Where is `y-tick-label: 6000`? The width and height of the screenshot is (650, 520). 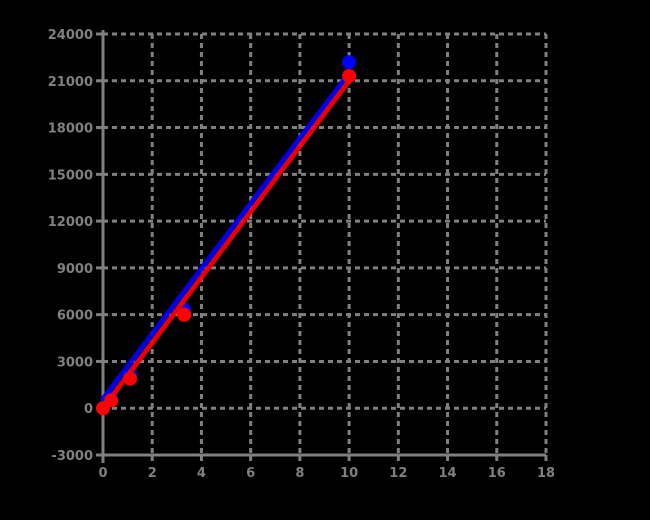 y-tick-label: 6000 is located at coordinates (75, 316).